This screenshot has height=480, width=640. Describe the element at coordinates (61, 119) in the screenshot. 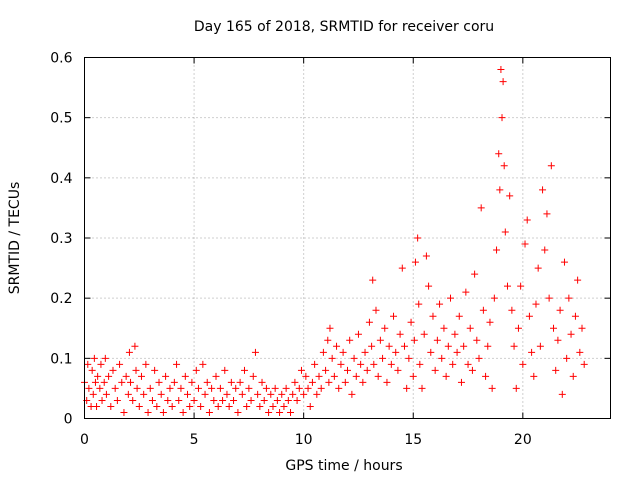

I see `y-tick-label: 0.5` at that location.